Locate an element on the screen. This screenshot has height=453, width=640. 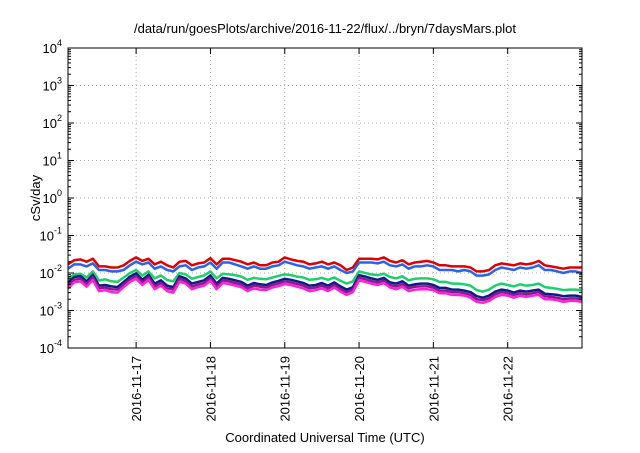
y-tick-label: 10⁻¹ is located at coordinates (51, 235).